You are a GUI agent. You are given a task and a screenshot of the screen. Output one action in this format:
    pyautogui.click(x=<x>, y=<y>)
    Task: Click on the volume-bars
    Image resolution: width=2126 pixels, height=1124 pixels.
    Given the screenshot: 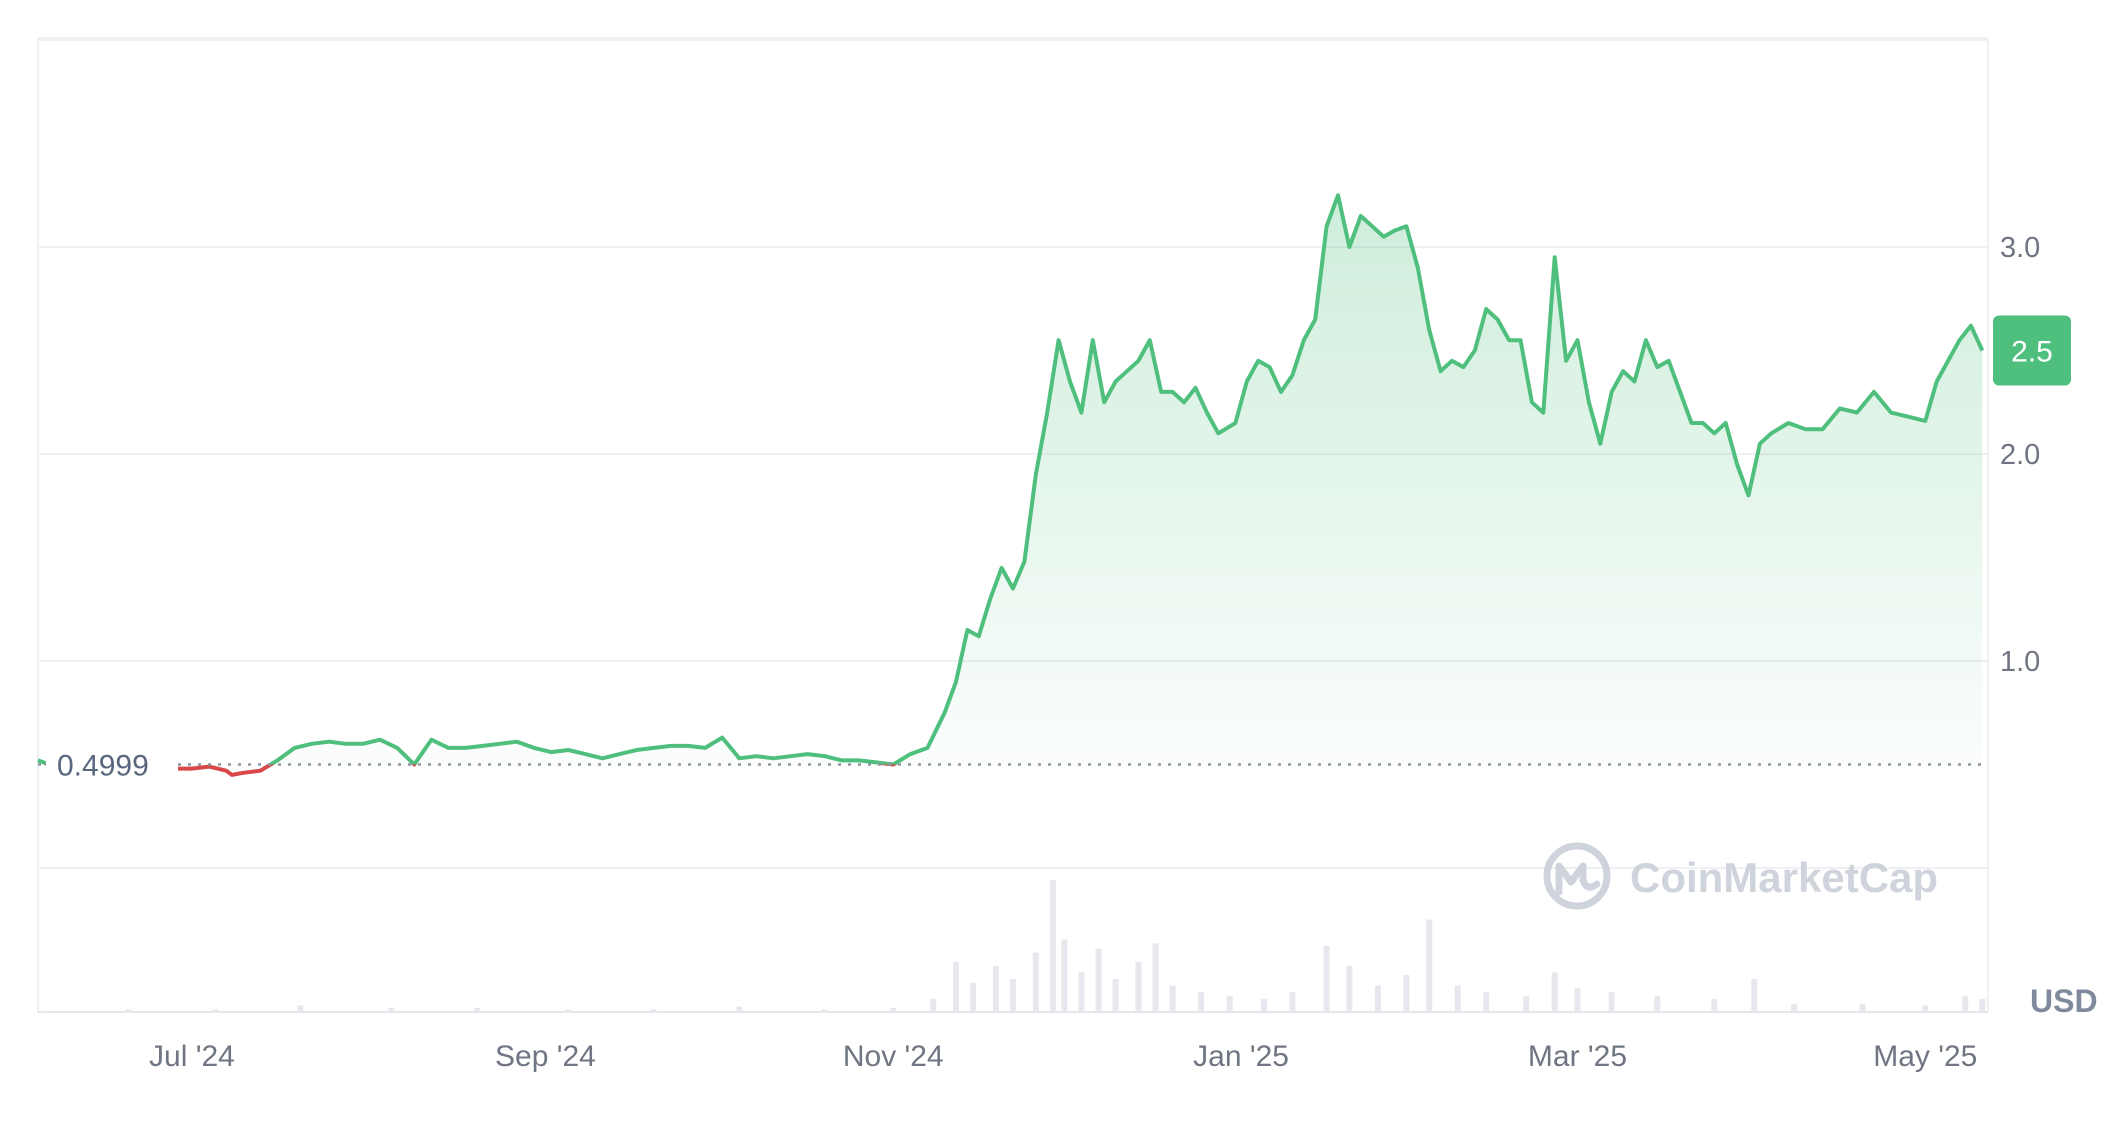 What is the action you would take?
    pyautogui.click(x=1013, y=946)
    